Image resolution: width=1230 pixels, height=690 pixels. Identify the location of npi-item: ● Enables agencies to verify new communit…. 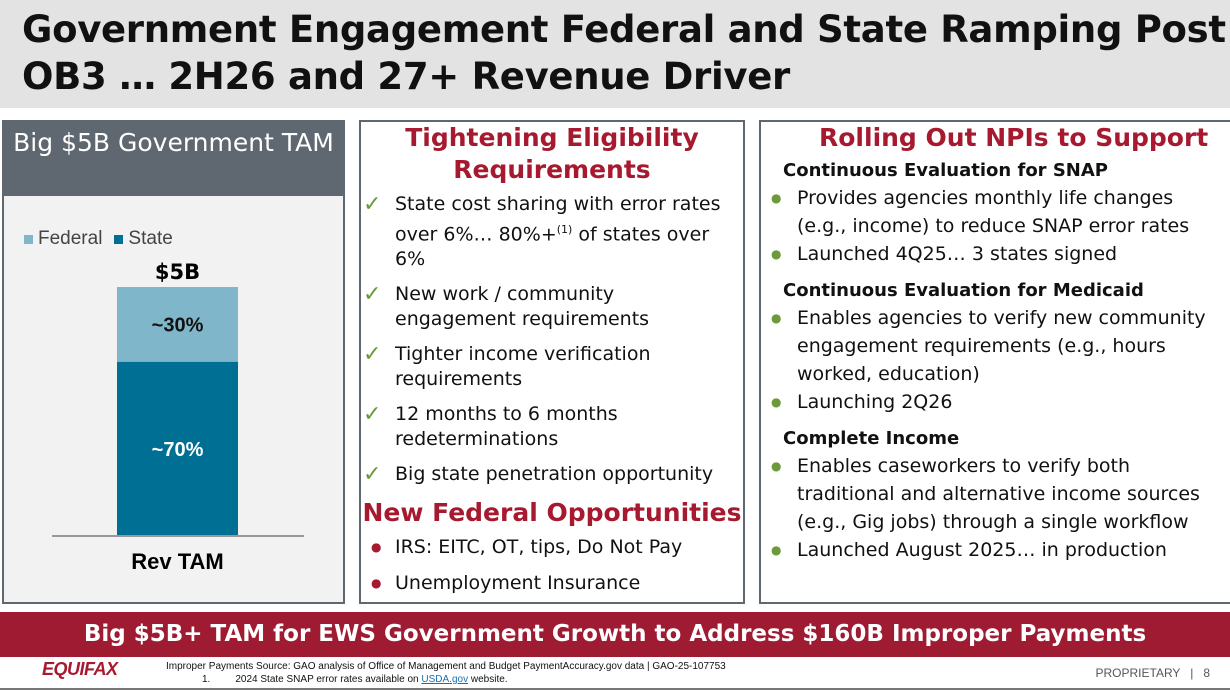
(991, 346).